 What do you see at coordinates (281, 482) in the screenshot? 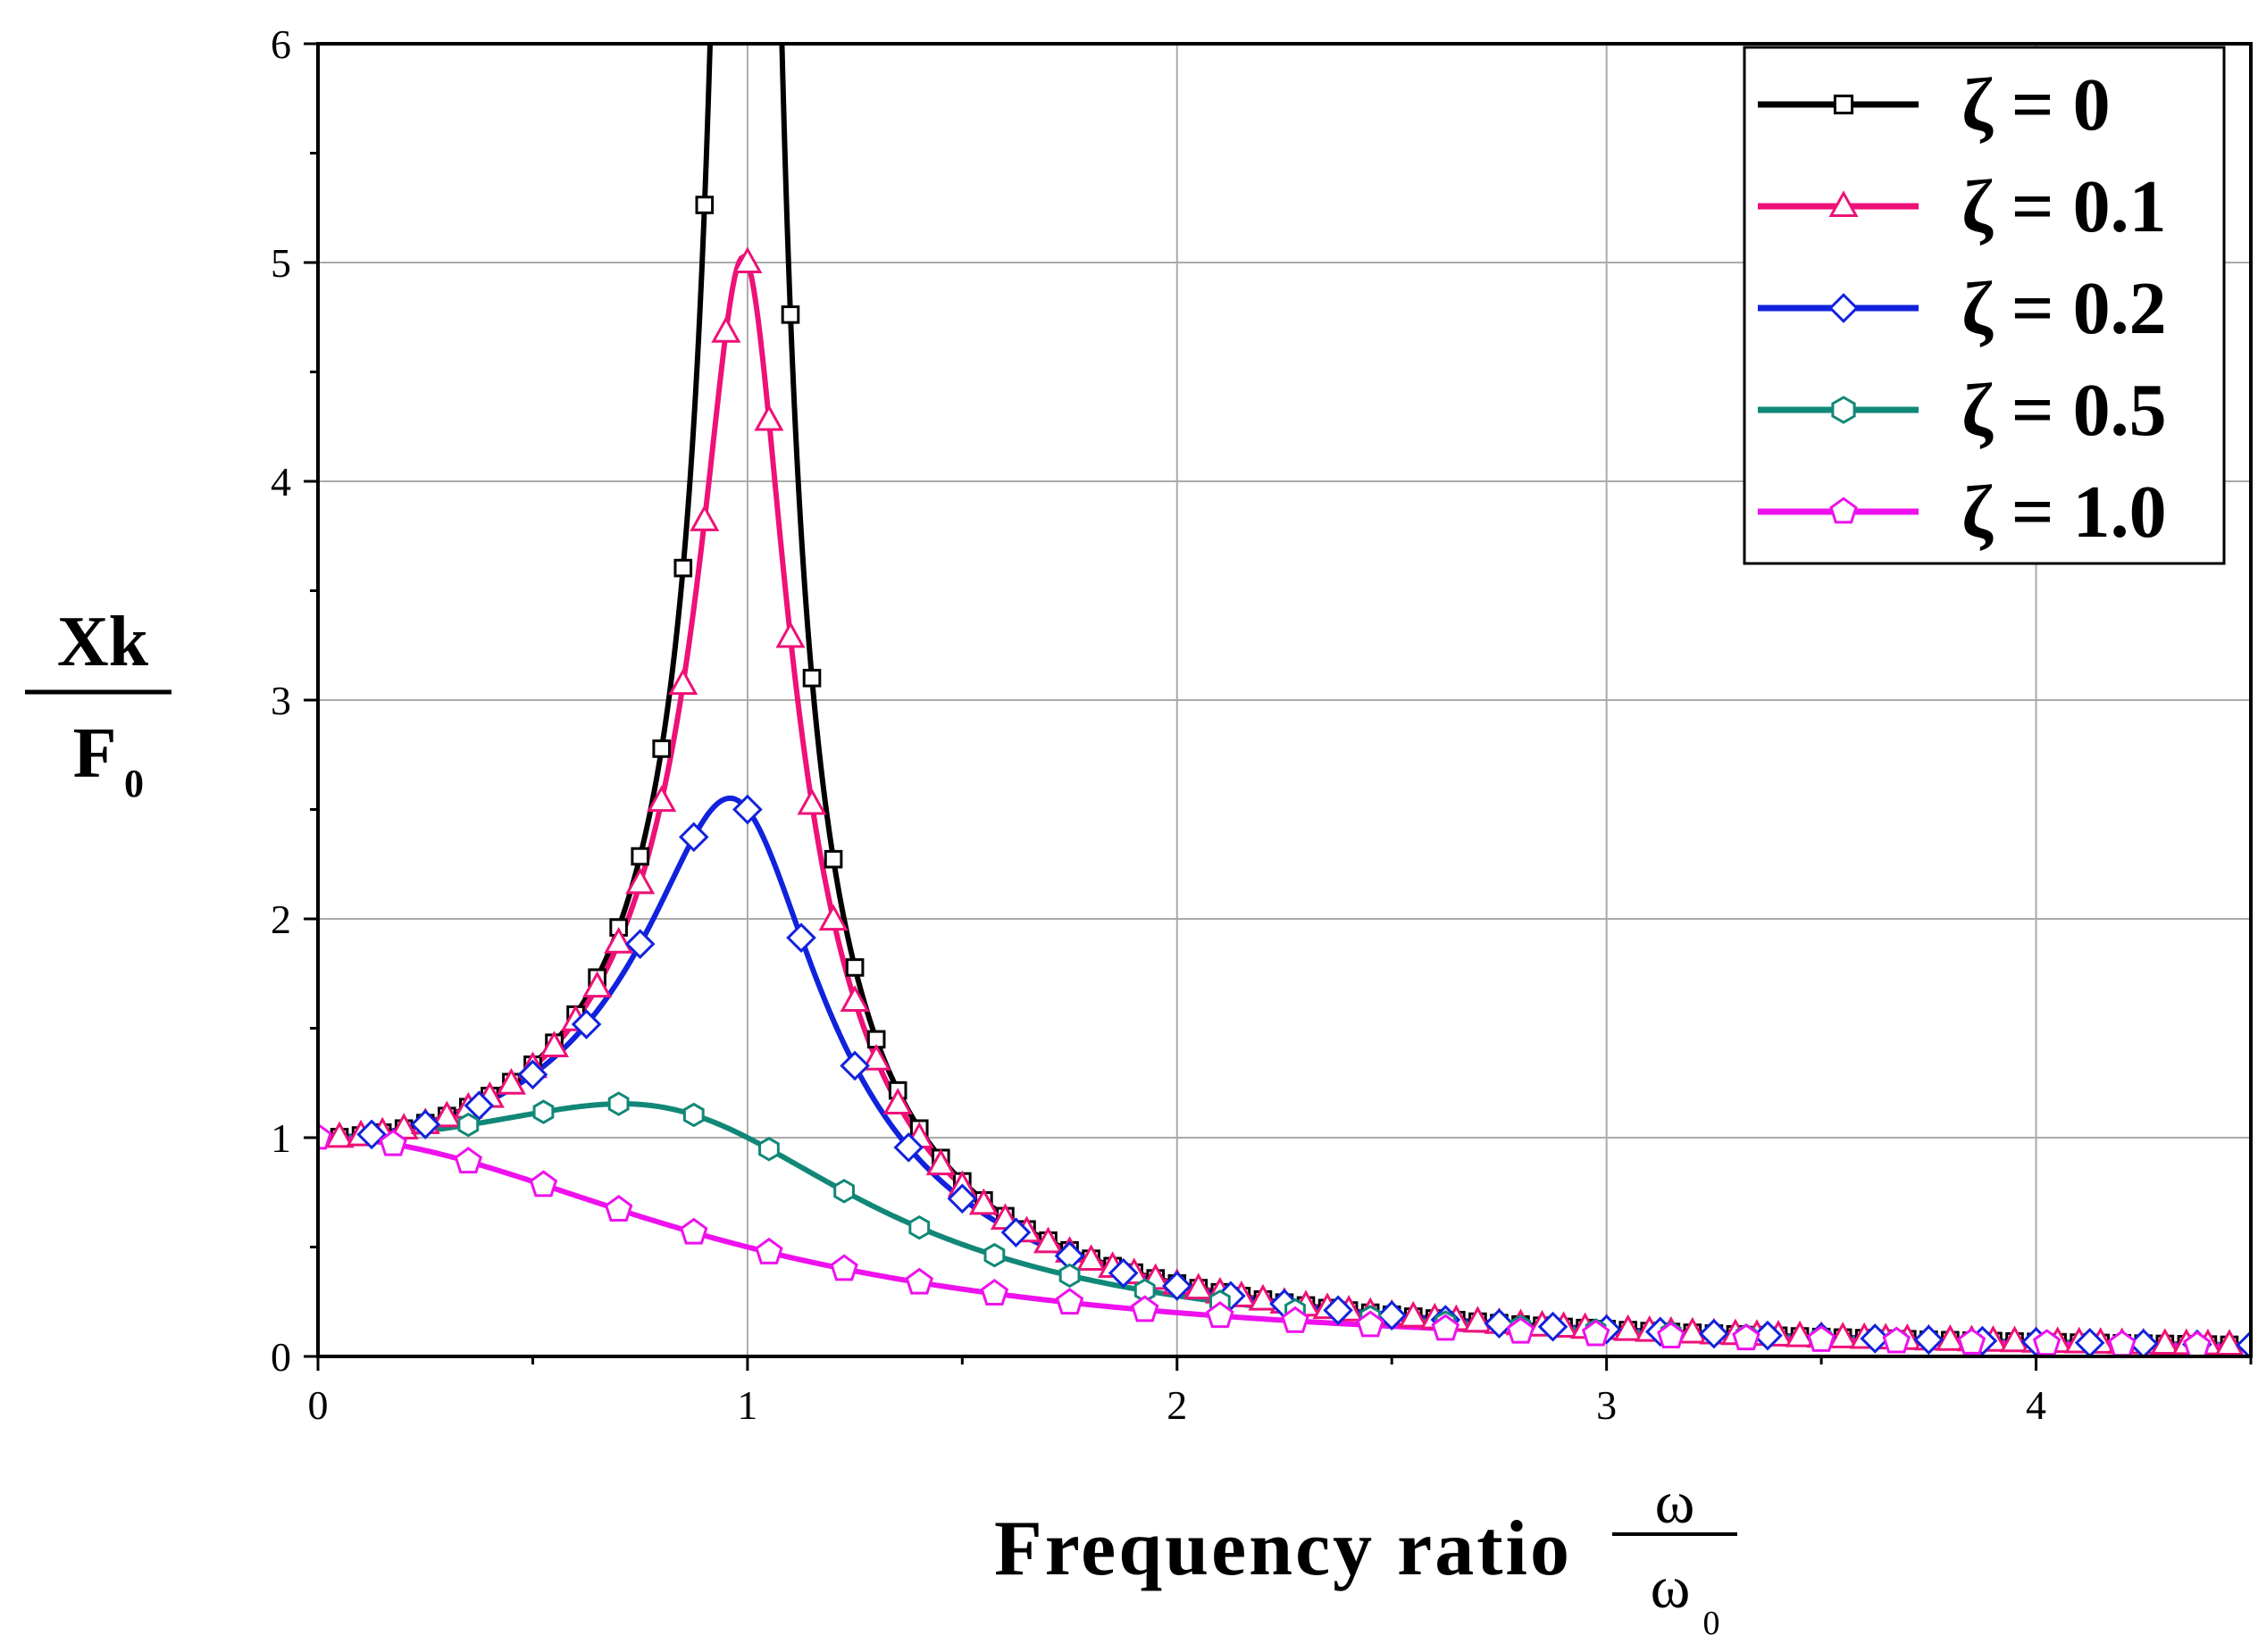
I see `y-tick-label: 4` at bounding box center [281, 482].